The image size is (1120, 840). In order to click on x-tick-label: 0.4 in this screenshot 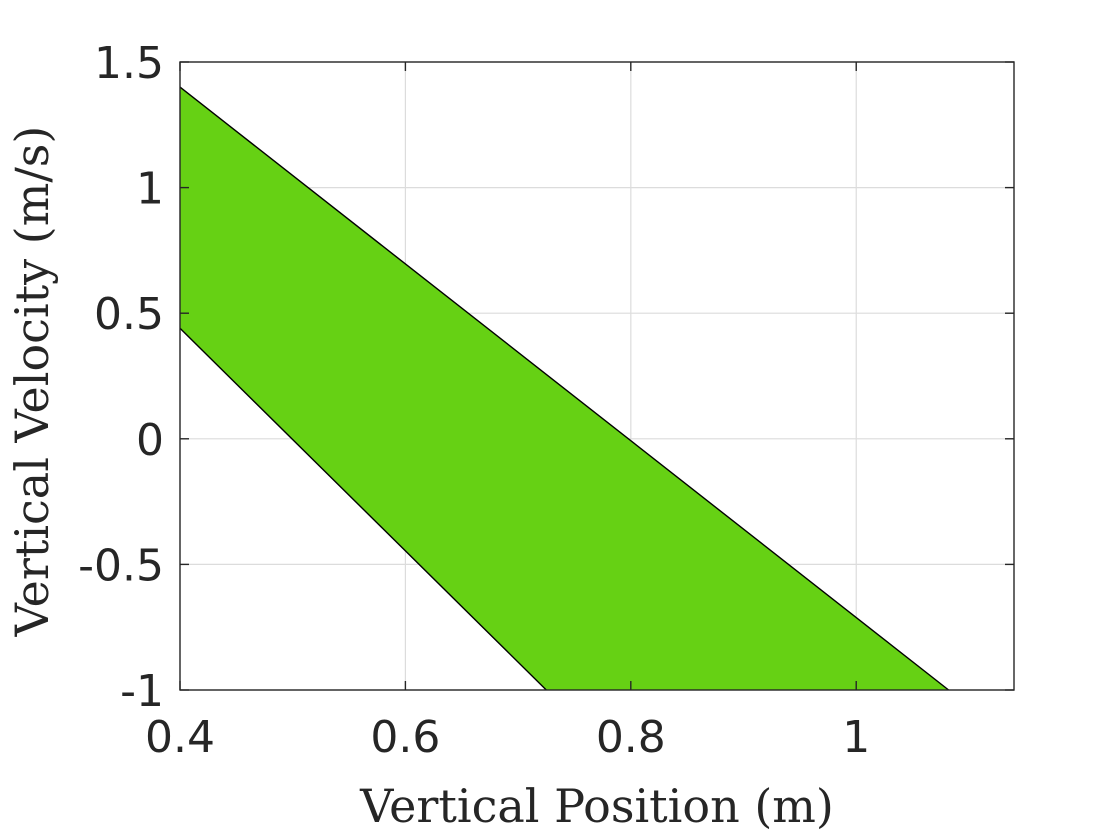, I will do `click(180, 737)`.